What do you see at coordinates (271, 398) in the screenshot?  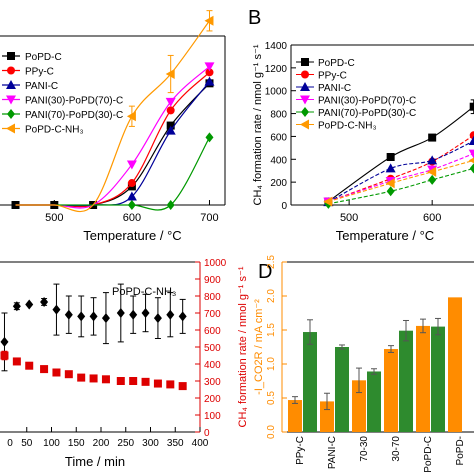 I see `y-tick-label: 0.5` at bounding box center [271, 398].